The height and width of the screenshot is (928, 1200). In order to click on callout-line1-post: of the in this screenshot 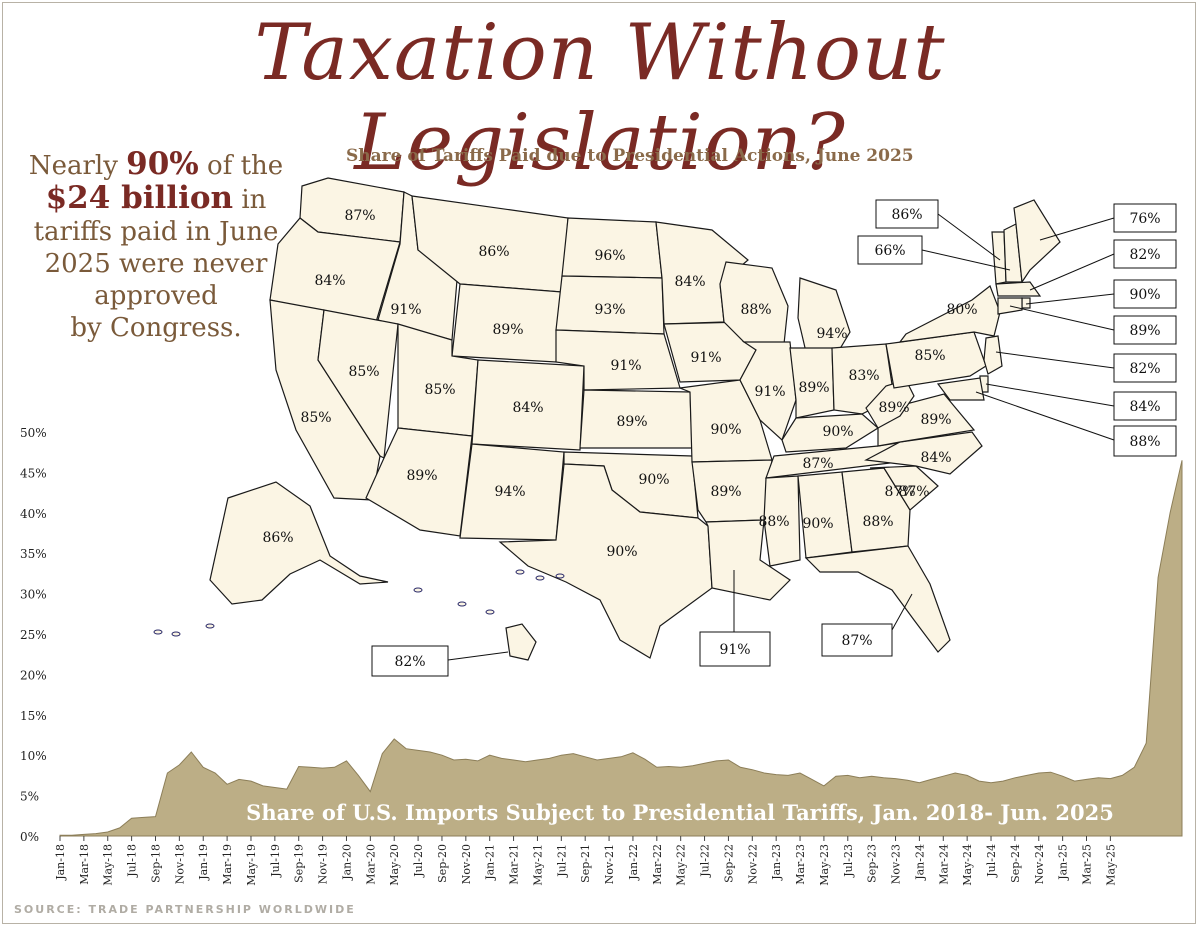, I will do `click(241, 166)`.